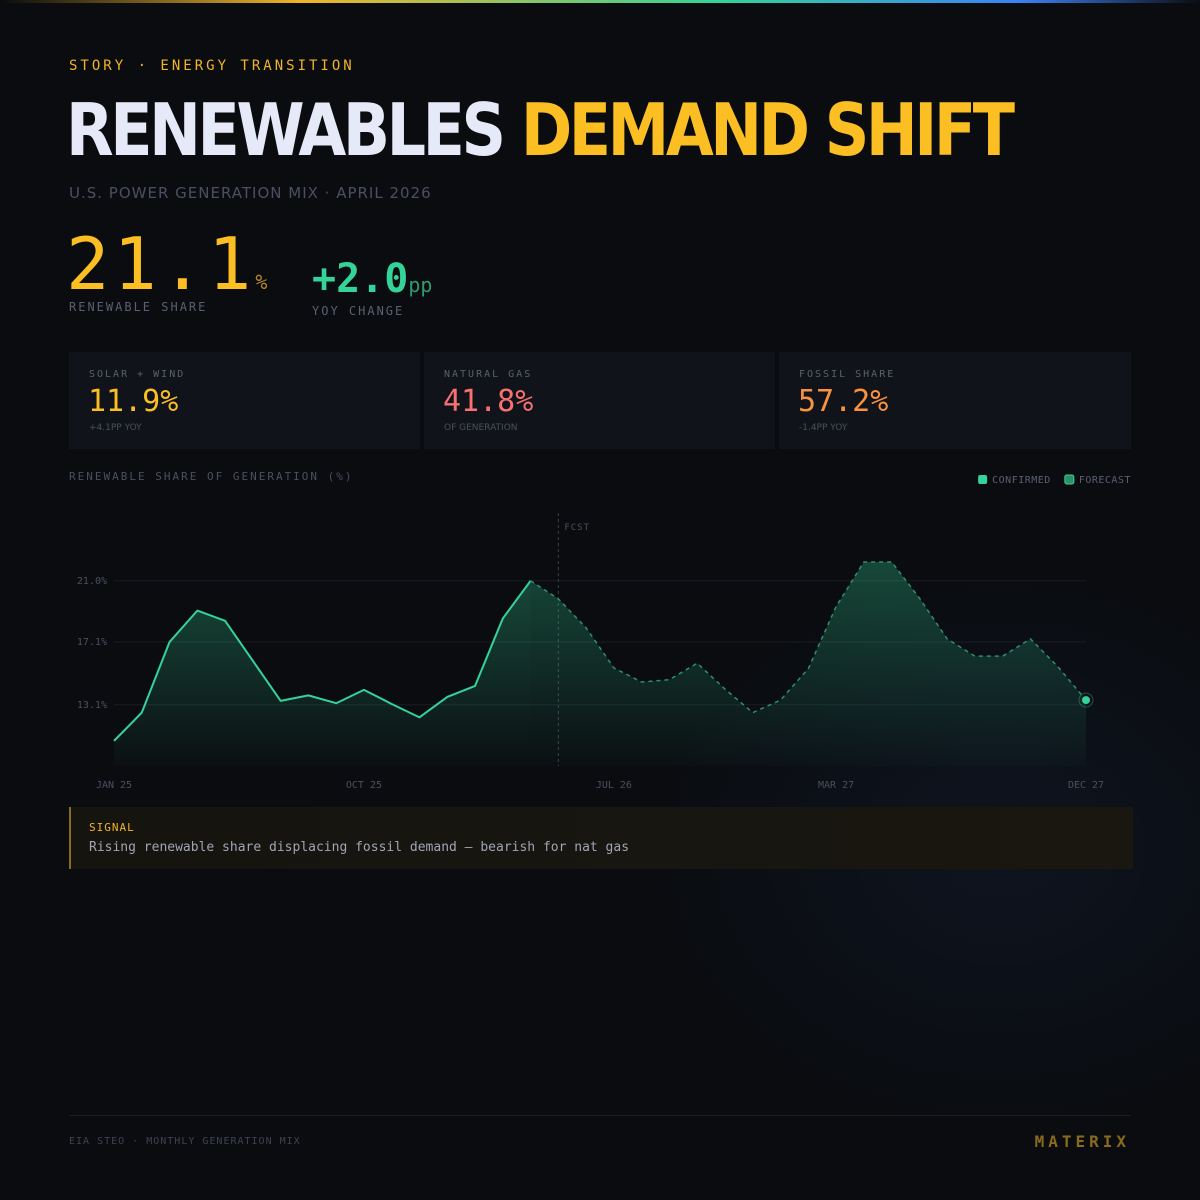 This screenshot has width=1200, height=1200. I want to click on subtitle: U.S. POWER GENERATION MIX · APRIL 2026, so click(250, 193).